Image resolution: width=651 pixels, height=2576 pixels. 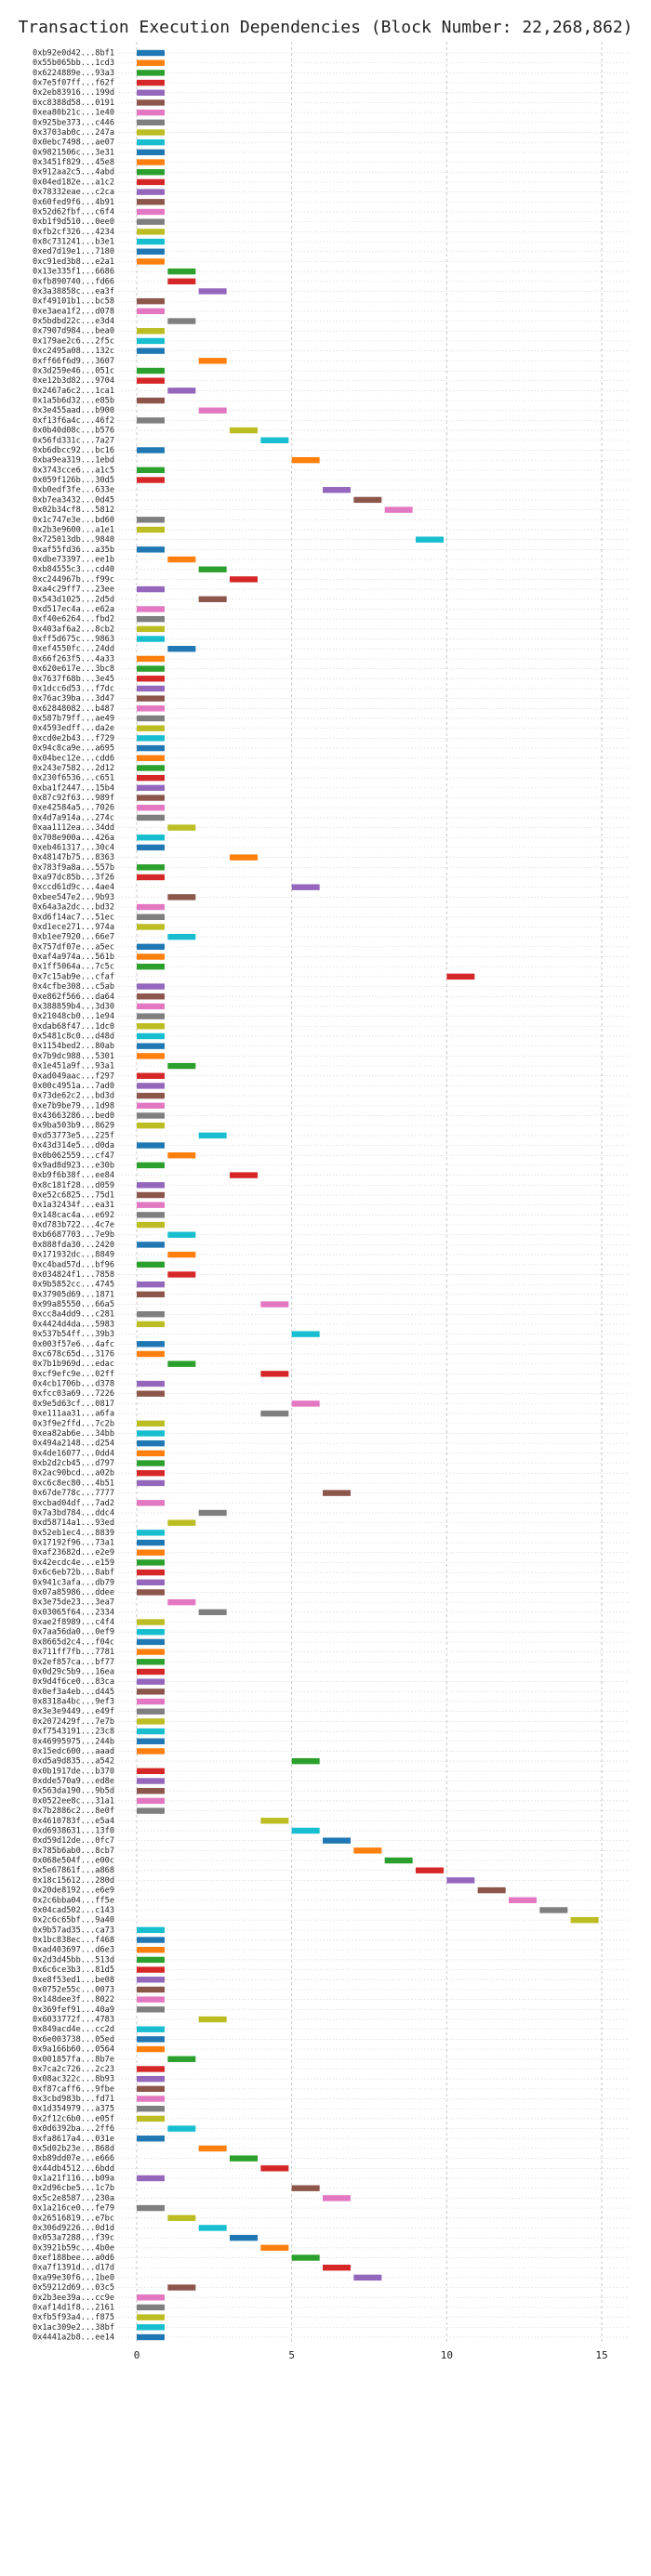 What do you see at coordinates (73, 1235) in the screenshot?
I see `y-tick-label: 0xb6687703...7e9b` at bounding box center [73, 1235].